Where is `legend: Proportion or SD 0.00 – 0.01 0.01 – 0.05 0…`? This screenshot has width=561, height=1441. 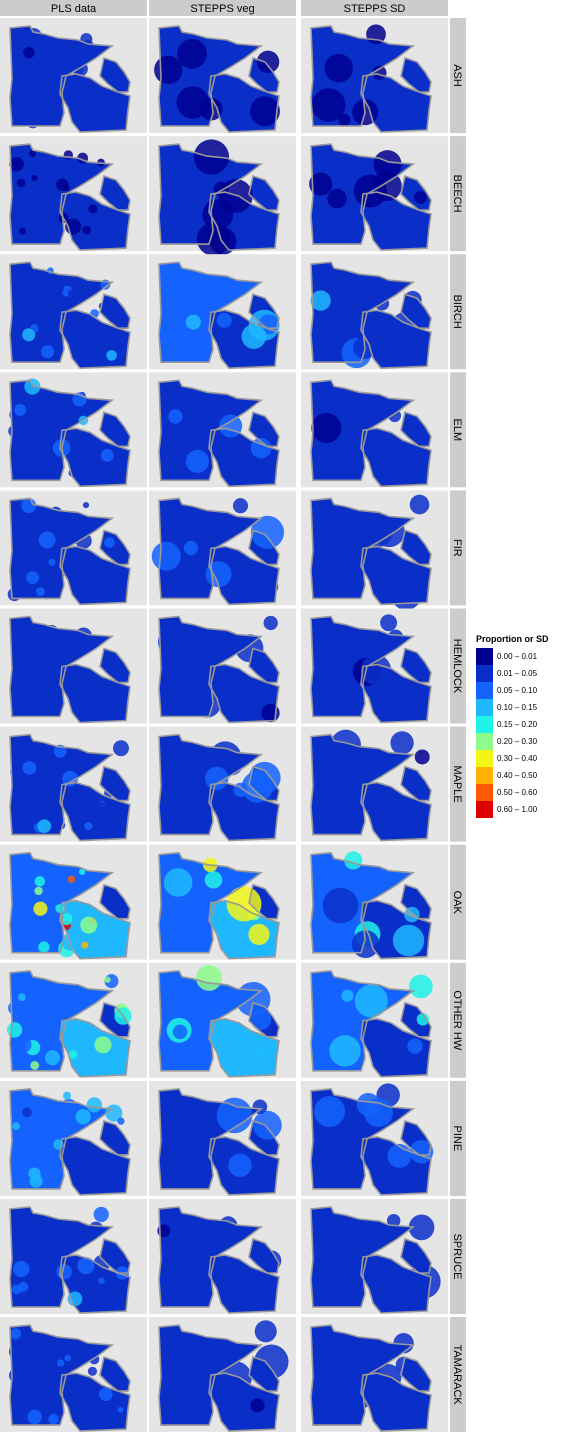 legend: Proportion or SD 0.00 – 0.01 0.01 – 0.05 0… is located at coordinates (518, 726).